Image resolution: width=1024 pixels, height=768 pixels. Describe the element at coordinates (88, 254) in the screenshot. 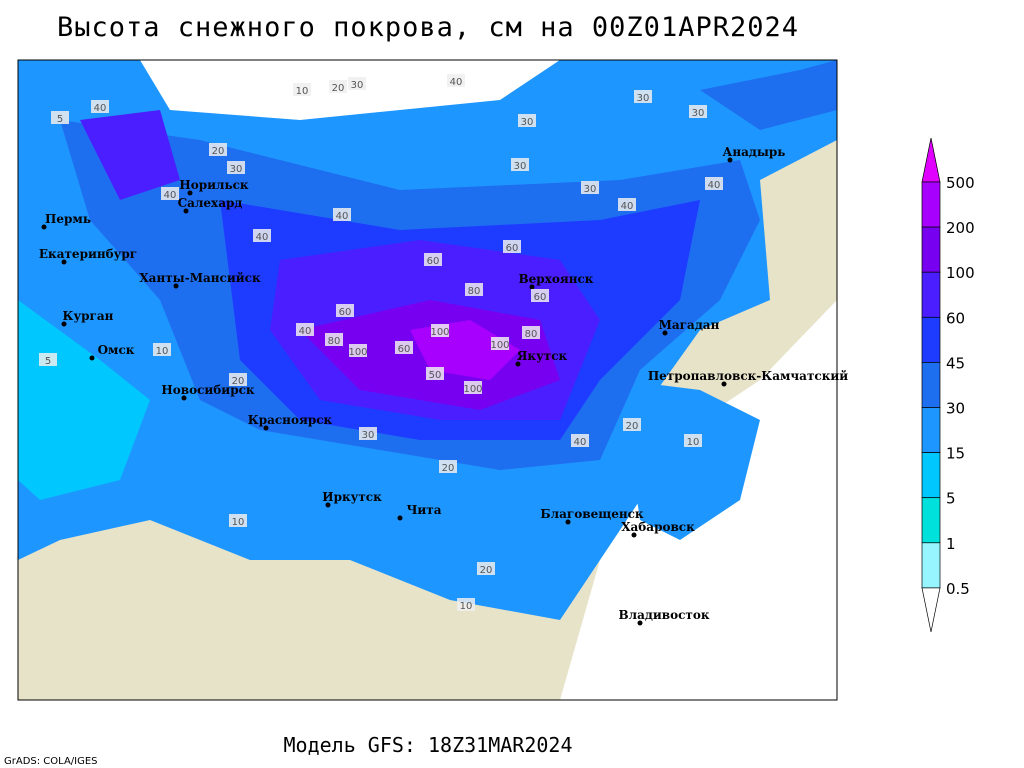

I see `city-label: Екатеринбург` at that location.